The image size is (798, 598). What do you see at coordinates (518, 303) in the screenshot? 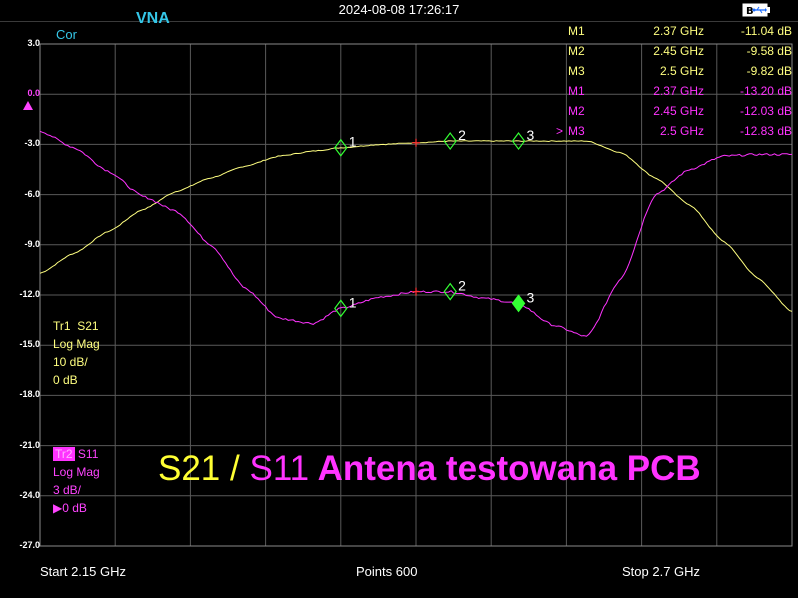
I see `marker-3-s11` at bounding box center [518, 303].